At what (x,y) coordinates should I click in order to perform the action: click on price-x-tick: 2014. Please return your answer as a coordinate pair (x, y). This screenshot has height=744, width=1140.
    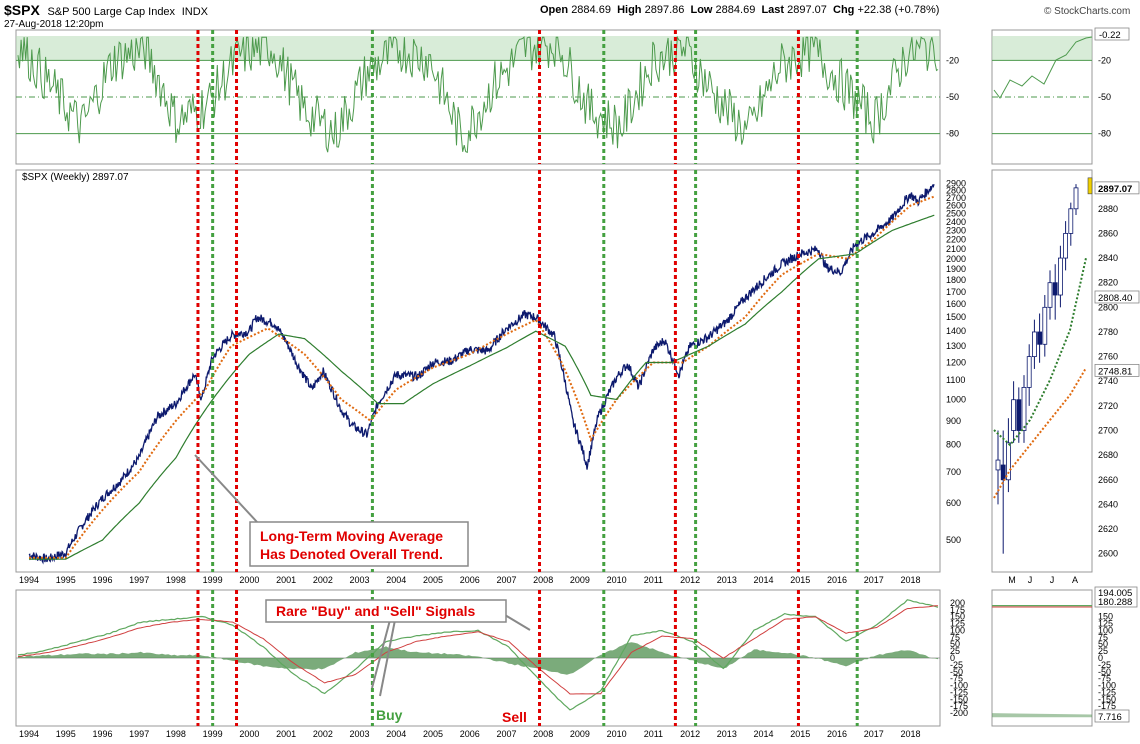
    Looking at the image, I should click on (764, 580).